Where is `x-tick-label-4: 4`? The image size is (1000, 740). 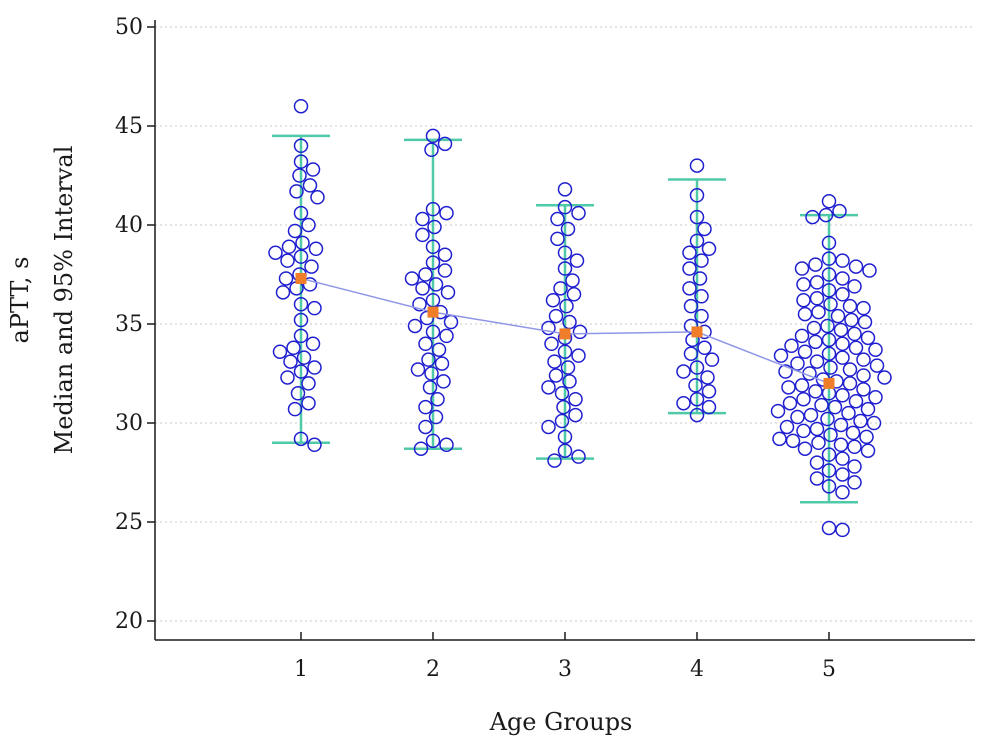 x-tick-label-4: 4 is located at coordinates (697, 669).